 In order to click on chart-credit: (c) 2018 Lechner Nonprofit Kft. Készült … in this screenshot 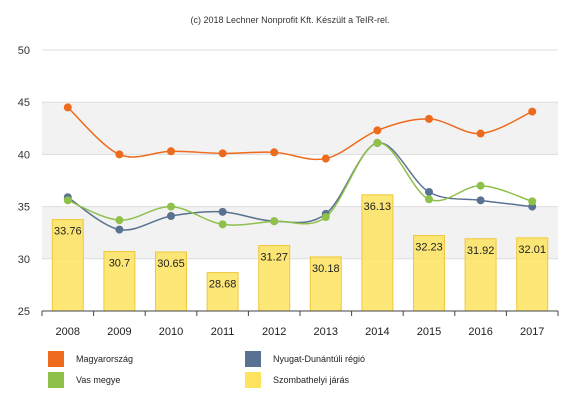, I will do `click(290, 20)`.